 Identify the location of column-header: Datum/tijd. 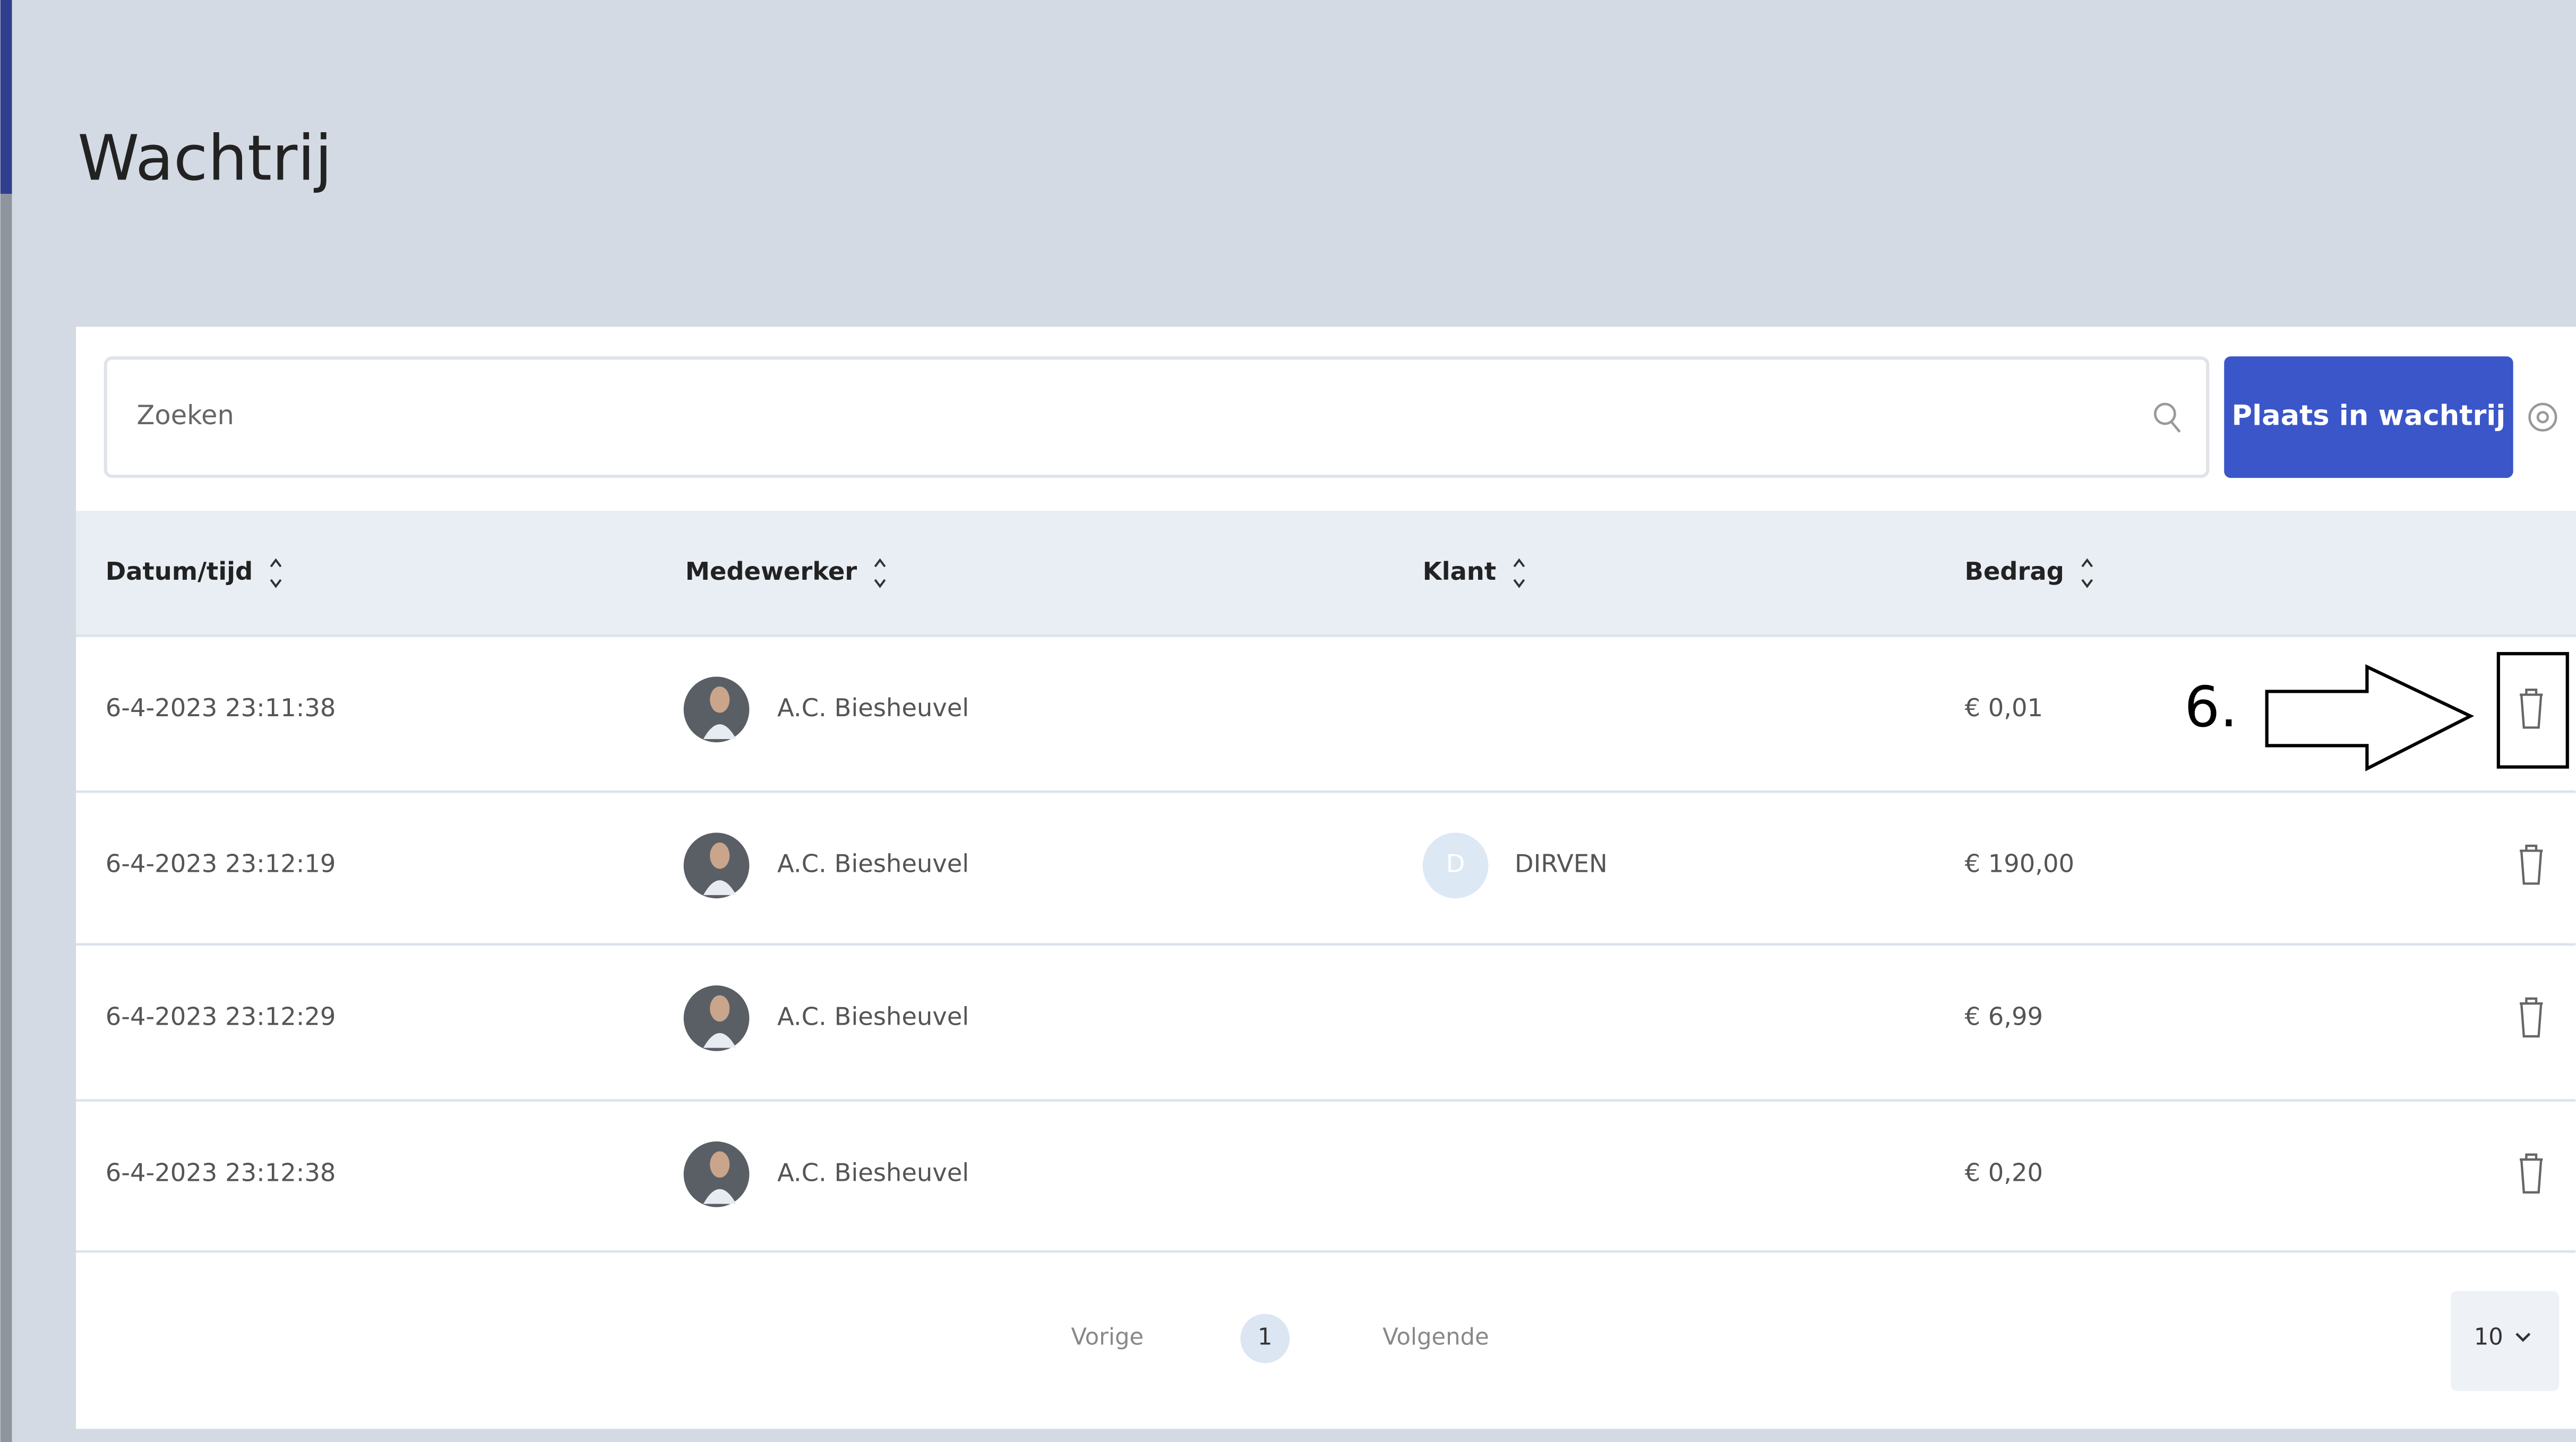
(180, 571).